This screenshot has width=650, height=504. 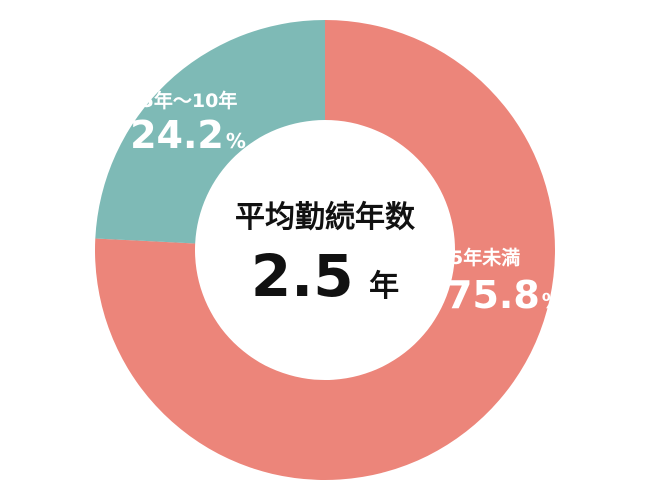 I want to click on slice-value-2: 24.2%, so click(x=188, y=135).